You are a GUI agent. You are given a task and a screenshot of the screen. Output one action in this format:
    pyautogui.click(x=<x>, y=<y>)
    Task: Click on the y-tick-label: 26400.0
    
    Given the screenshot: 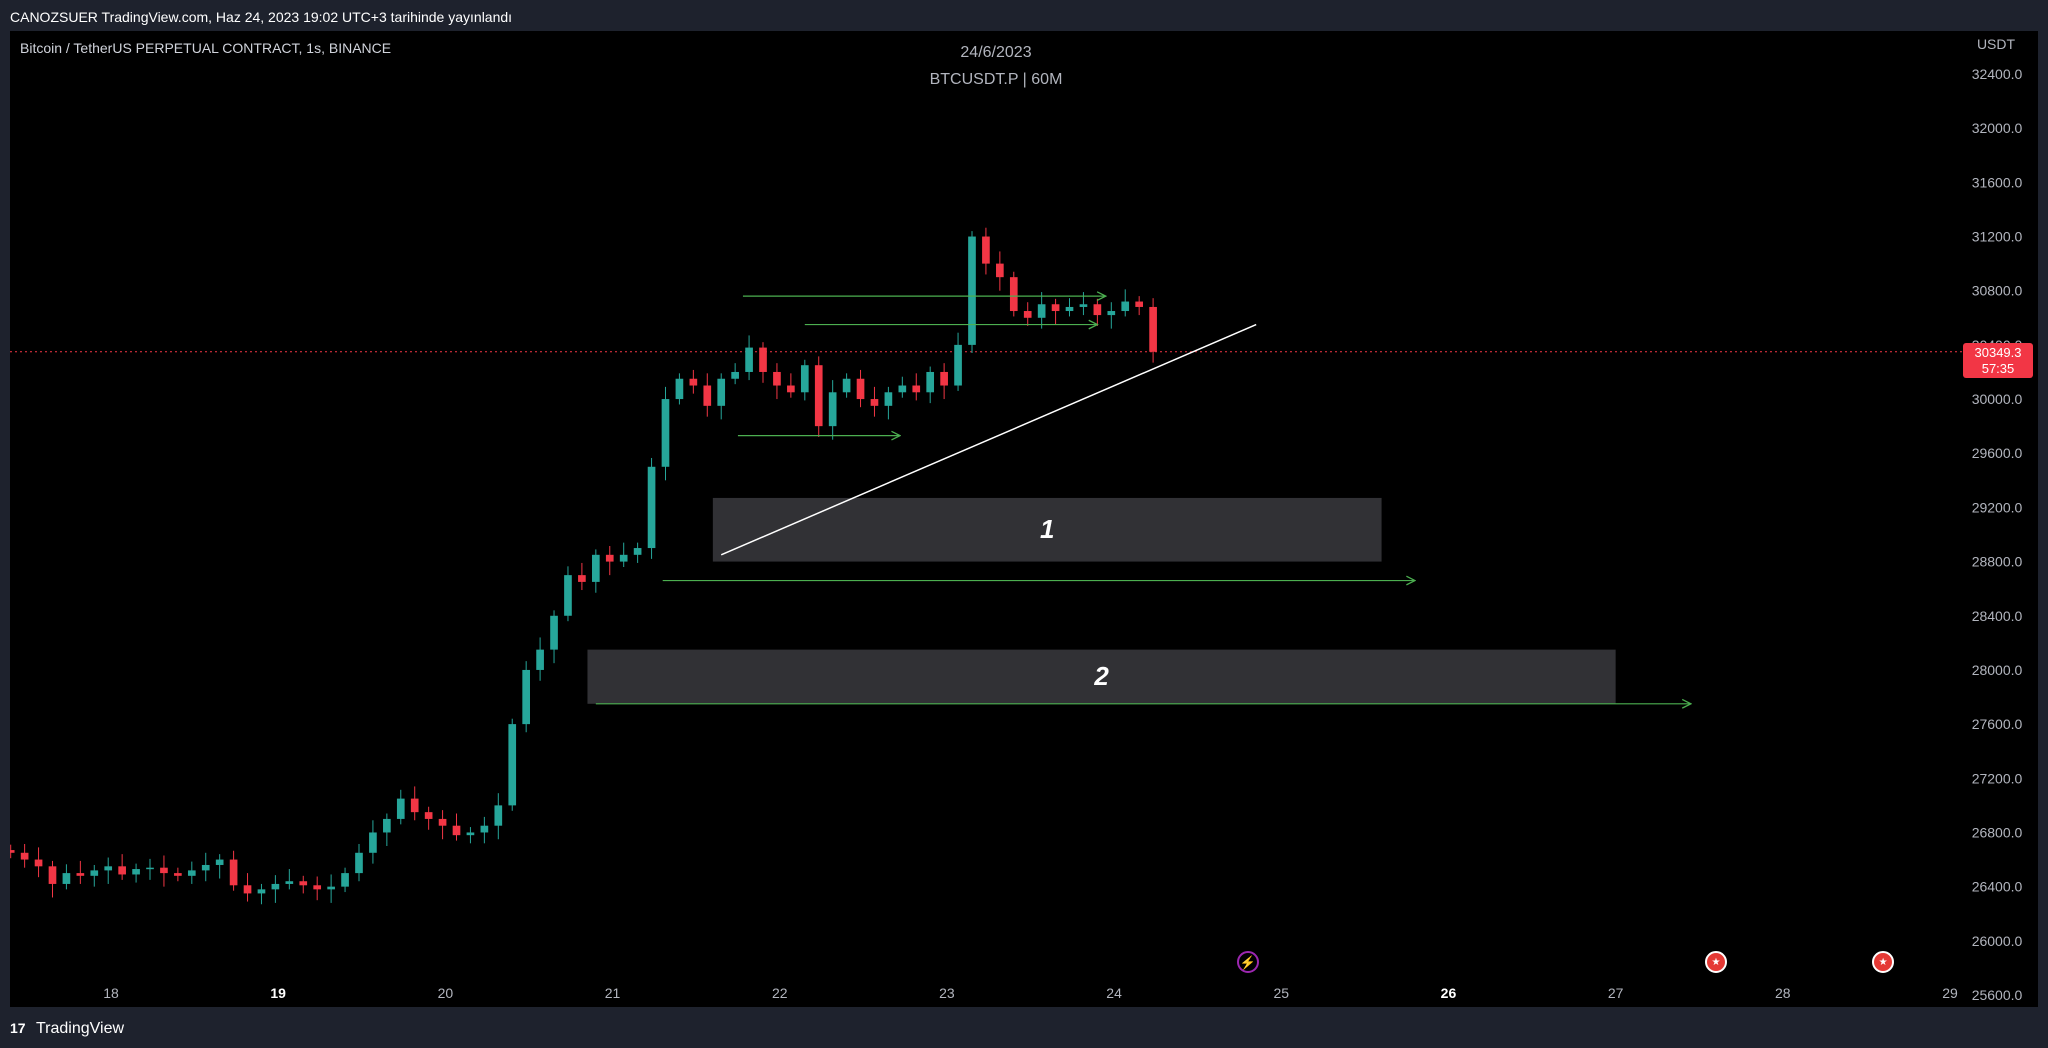 What is the action you would take?
    pyautogui.click(x=1997, y=887)
    